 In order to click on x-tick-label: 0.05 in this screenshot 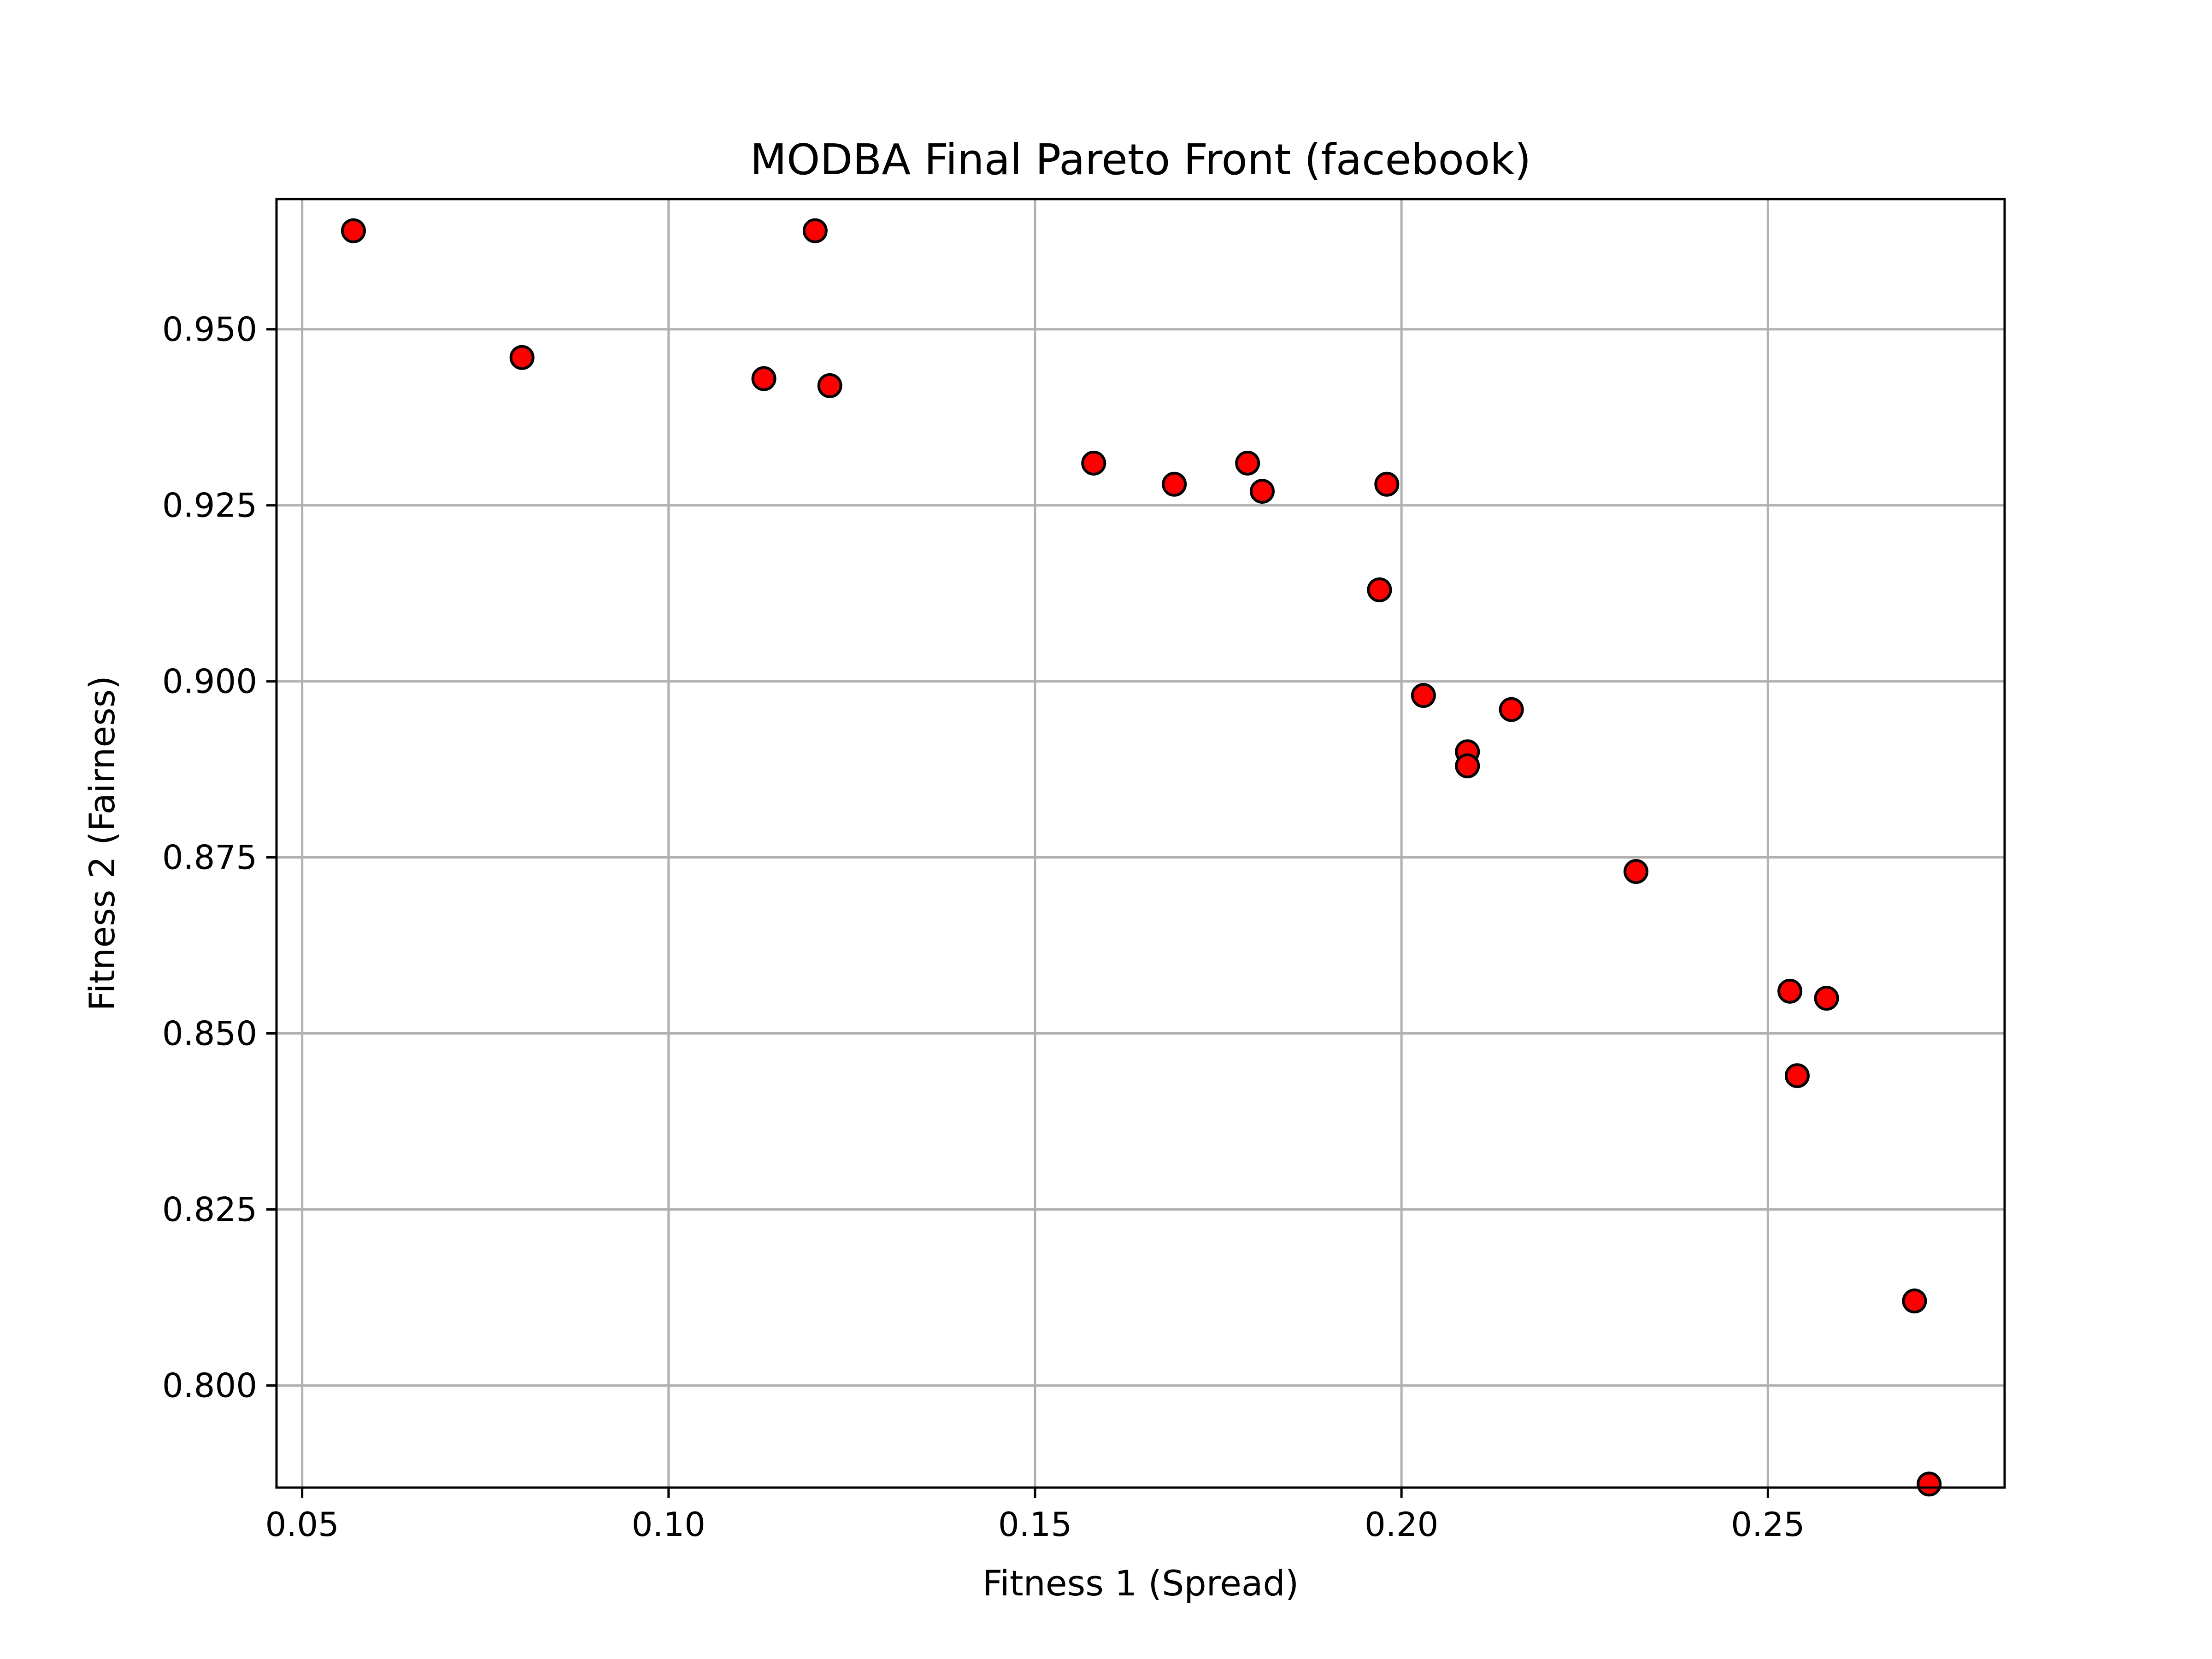, I will do `click(302, 1524)`.